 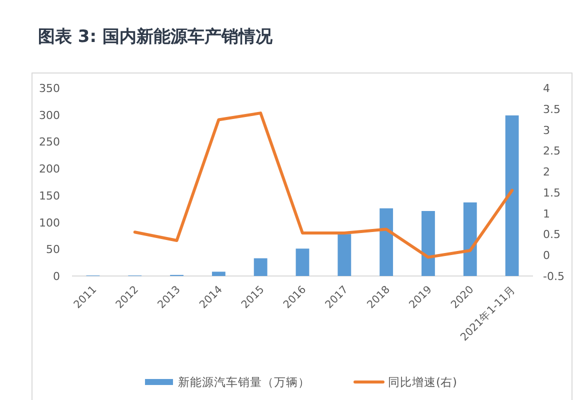 I want to click on y2-tick-label: 0, so click(x=546, y=255).